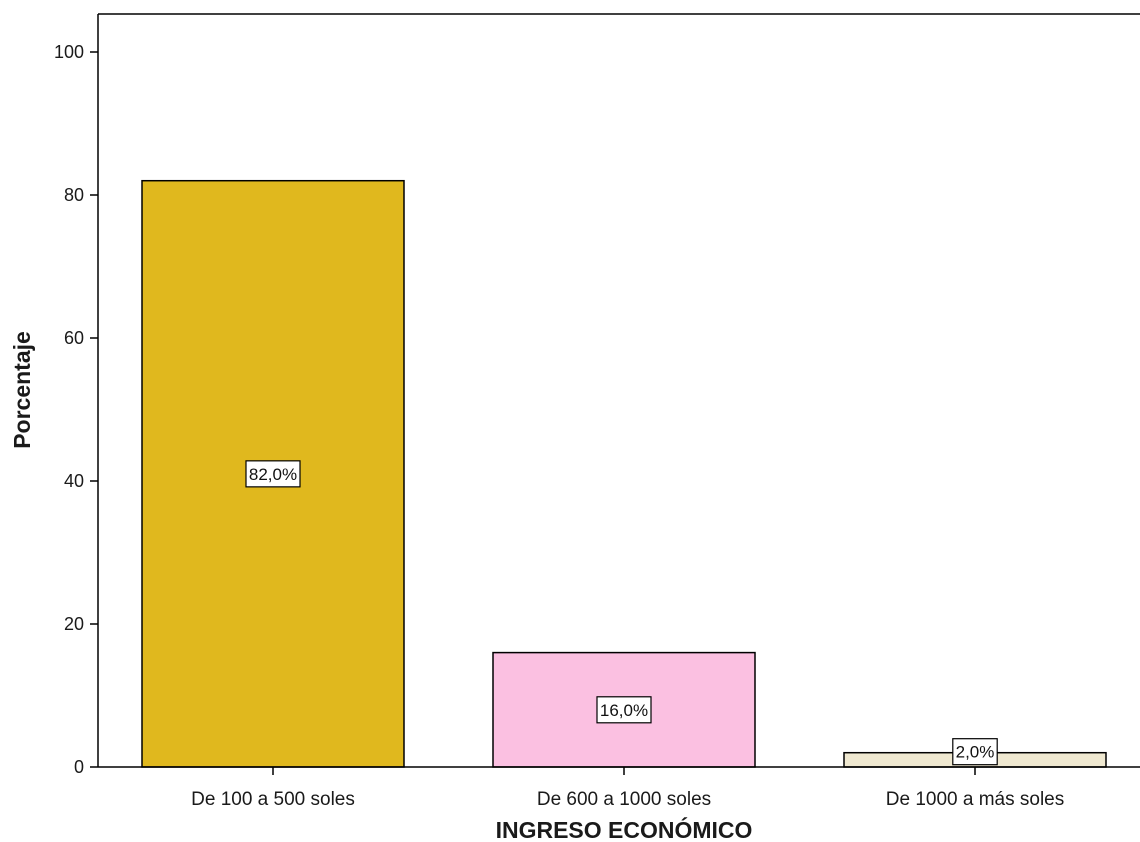 This screenshot has width=1140, height=842. Describe the element at coordinates (74, 481) in the screenshot. I see `y-tick-label: 40` at that location.